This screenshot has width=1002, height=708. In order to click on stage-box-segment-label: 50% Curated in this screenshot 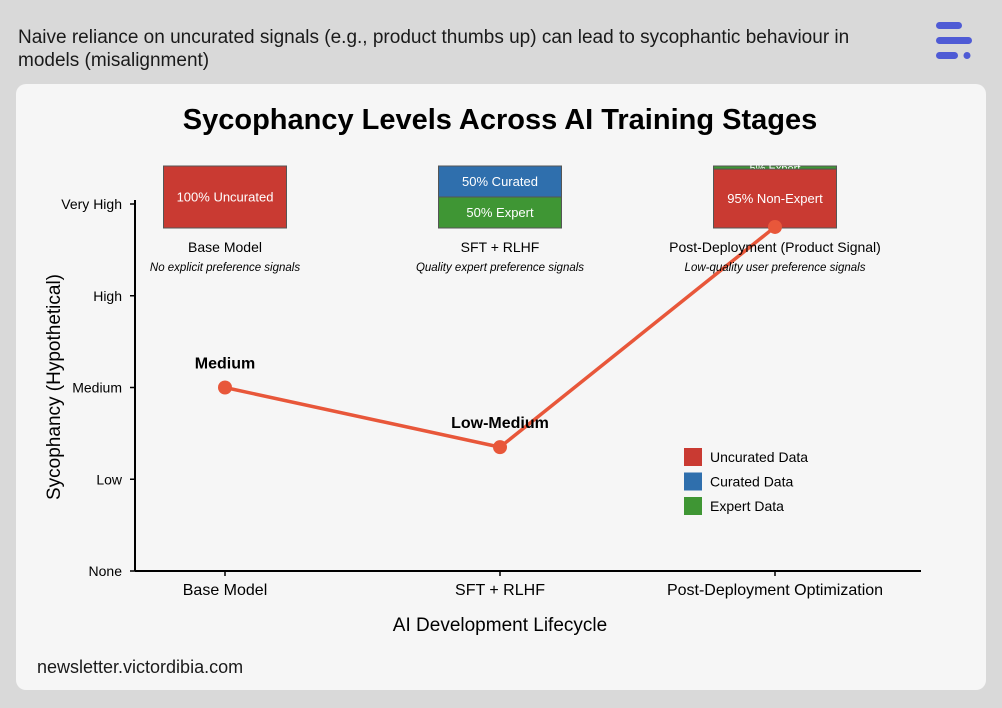, I will do `click(500, 181)`.